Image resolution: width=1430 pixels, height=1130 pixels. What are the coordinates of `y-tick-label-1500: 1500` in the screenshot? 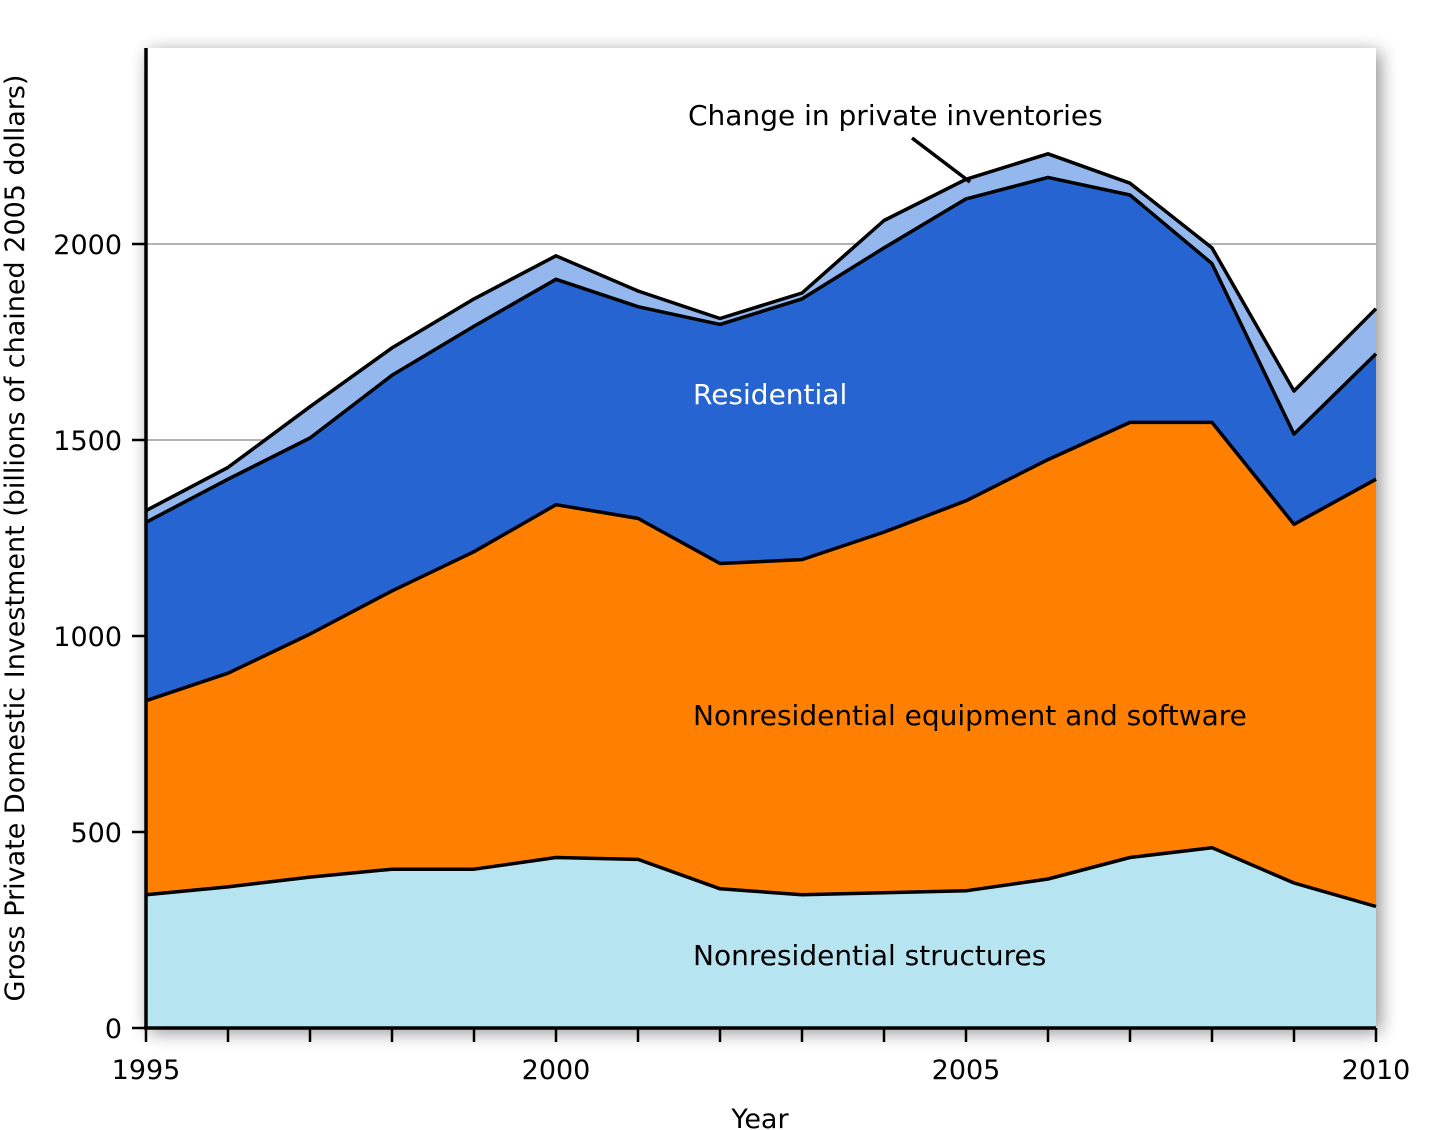 It's located at (87, 441).